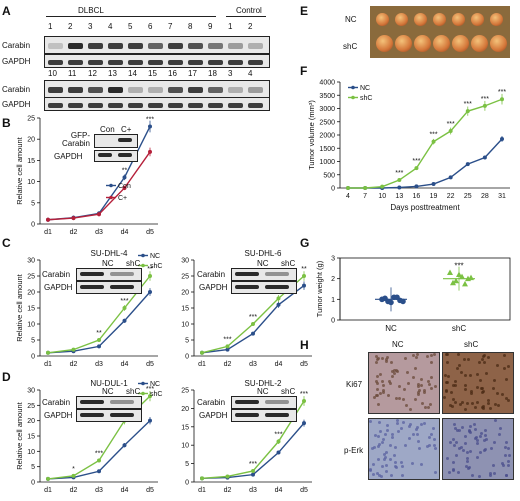 The height and width of the screenshot is (501, 520). Describe the element at coordinates (471, 344) in the screenshot. I see `ihc-col-shc: shC` at that location.